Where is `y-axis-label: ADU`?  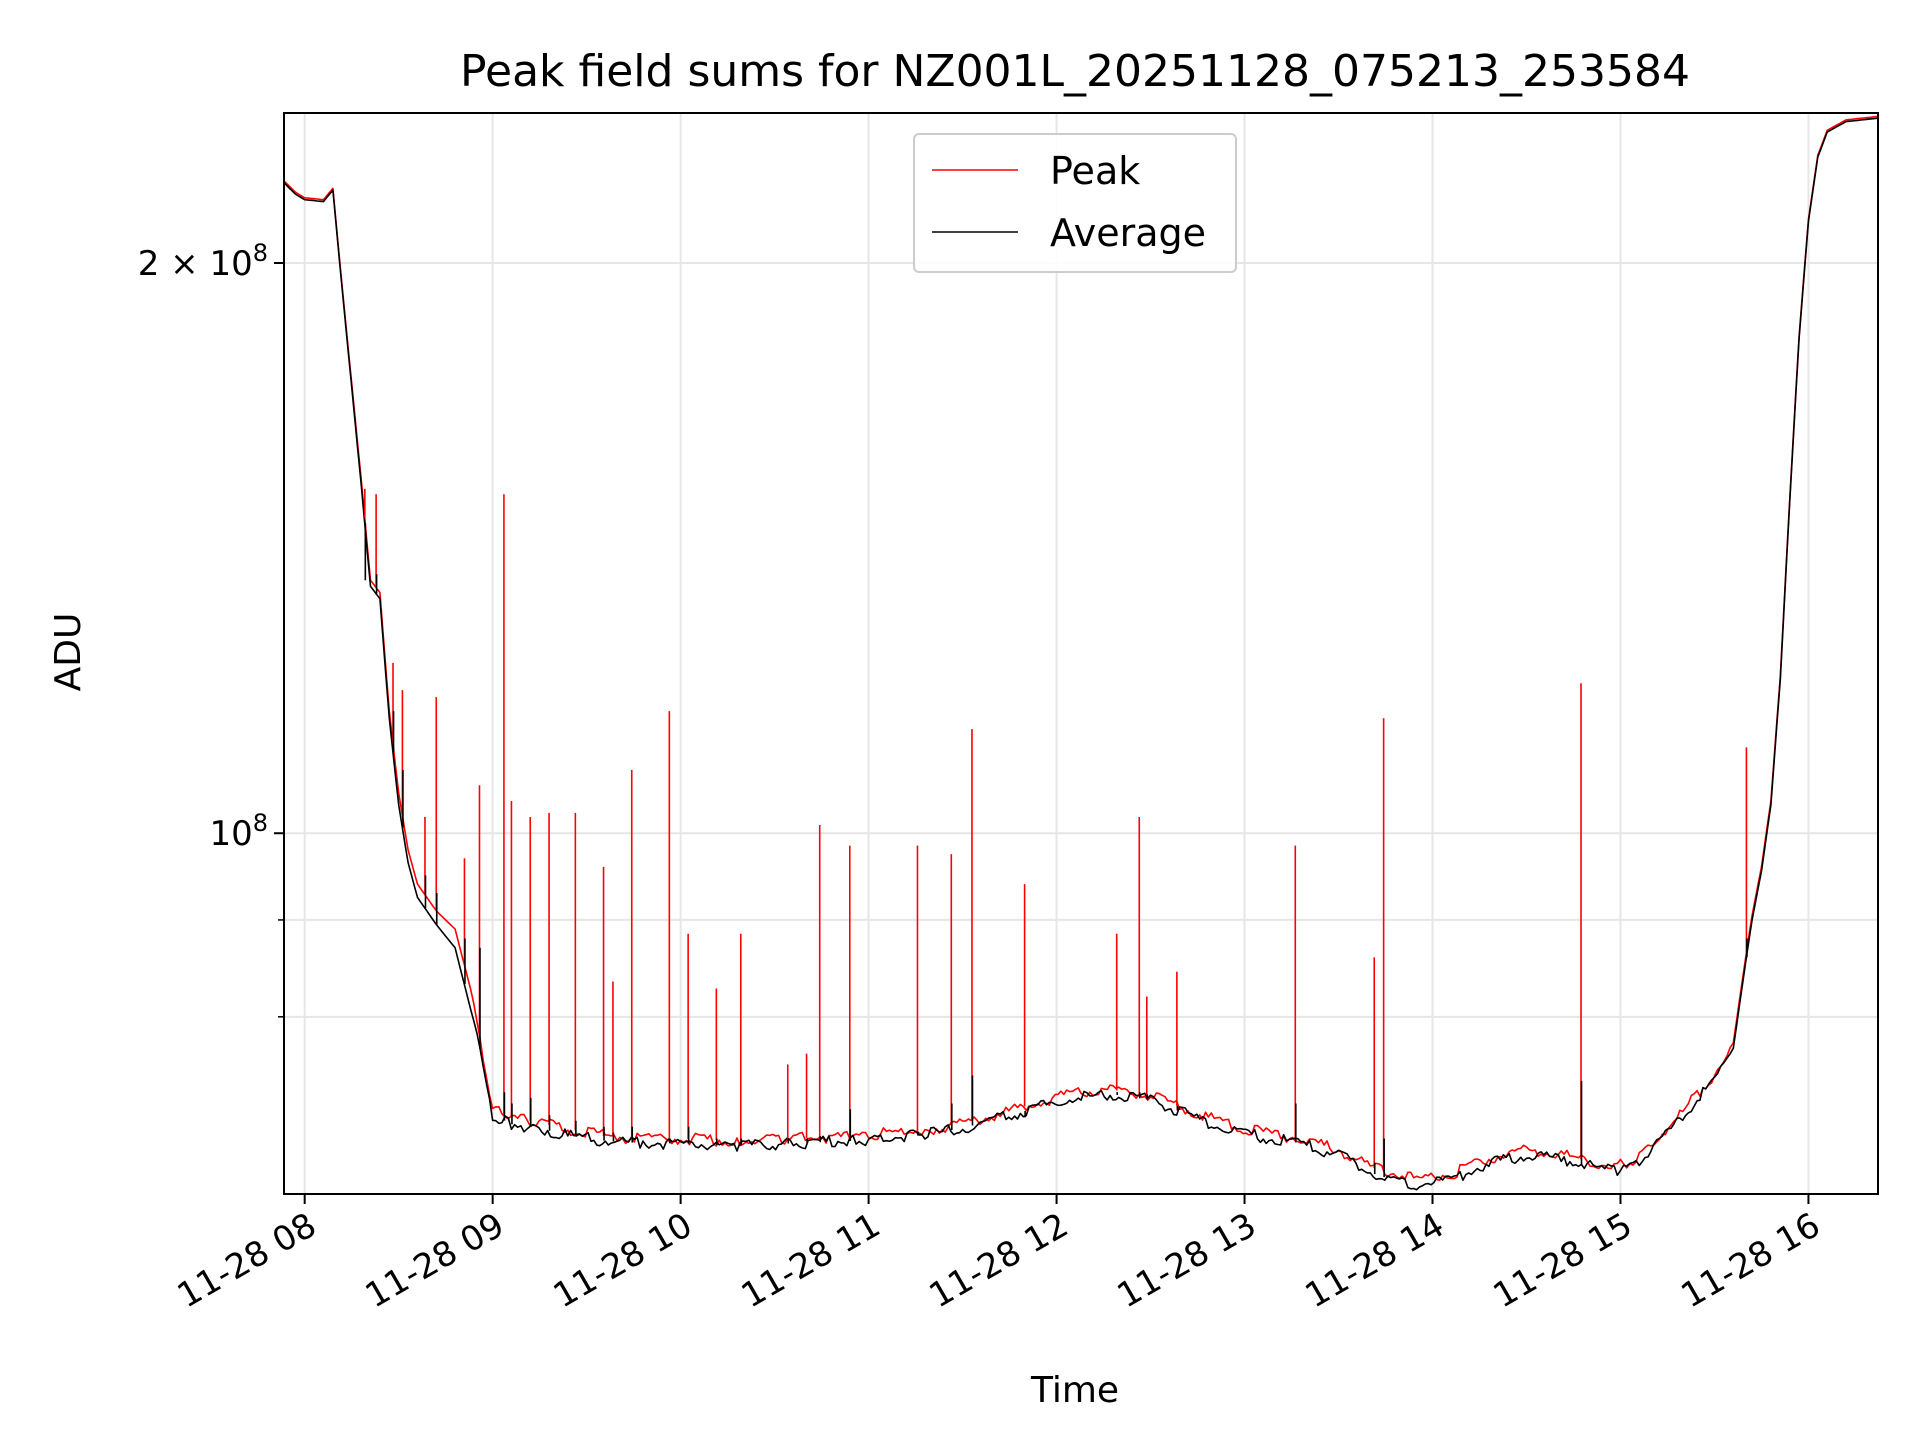 y-axis-label: ADU is located at coordinates (68, 652).